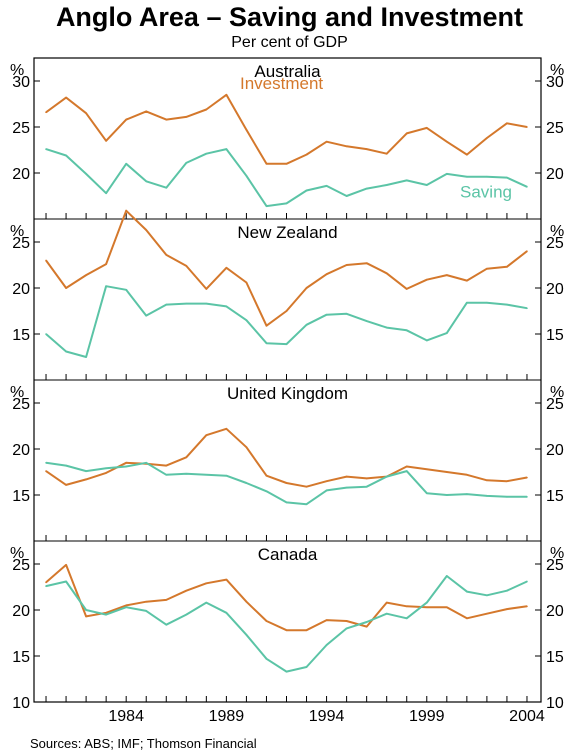 This screenshot has height=756, width=579. Describe the element at coordinates (281, 83) in the screenshot. I see `investment-series-label: Investment` at that location.